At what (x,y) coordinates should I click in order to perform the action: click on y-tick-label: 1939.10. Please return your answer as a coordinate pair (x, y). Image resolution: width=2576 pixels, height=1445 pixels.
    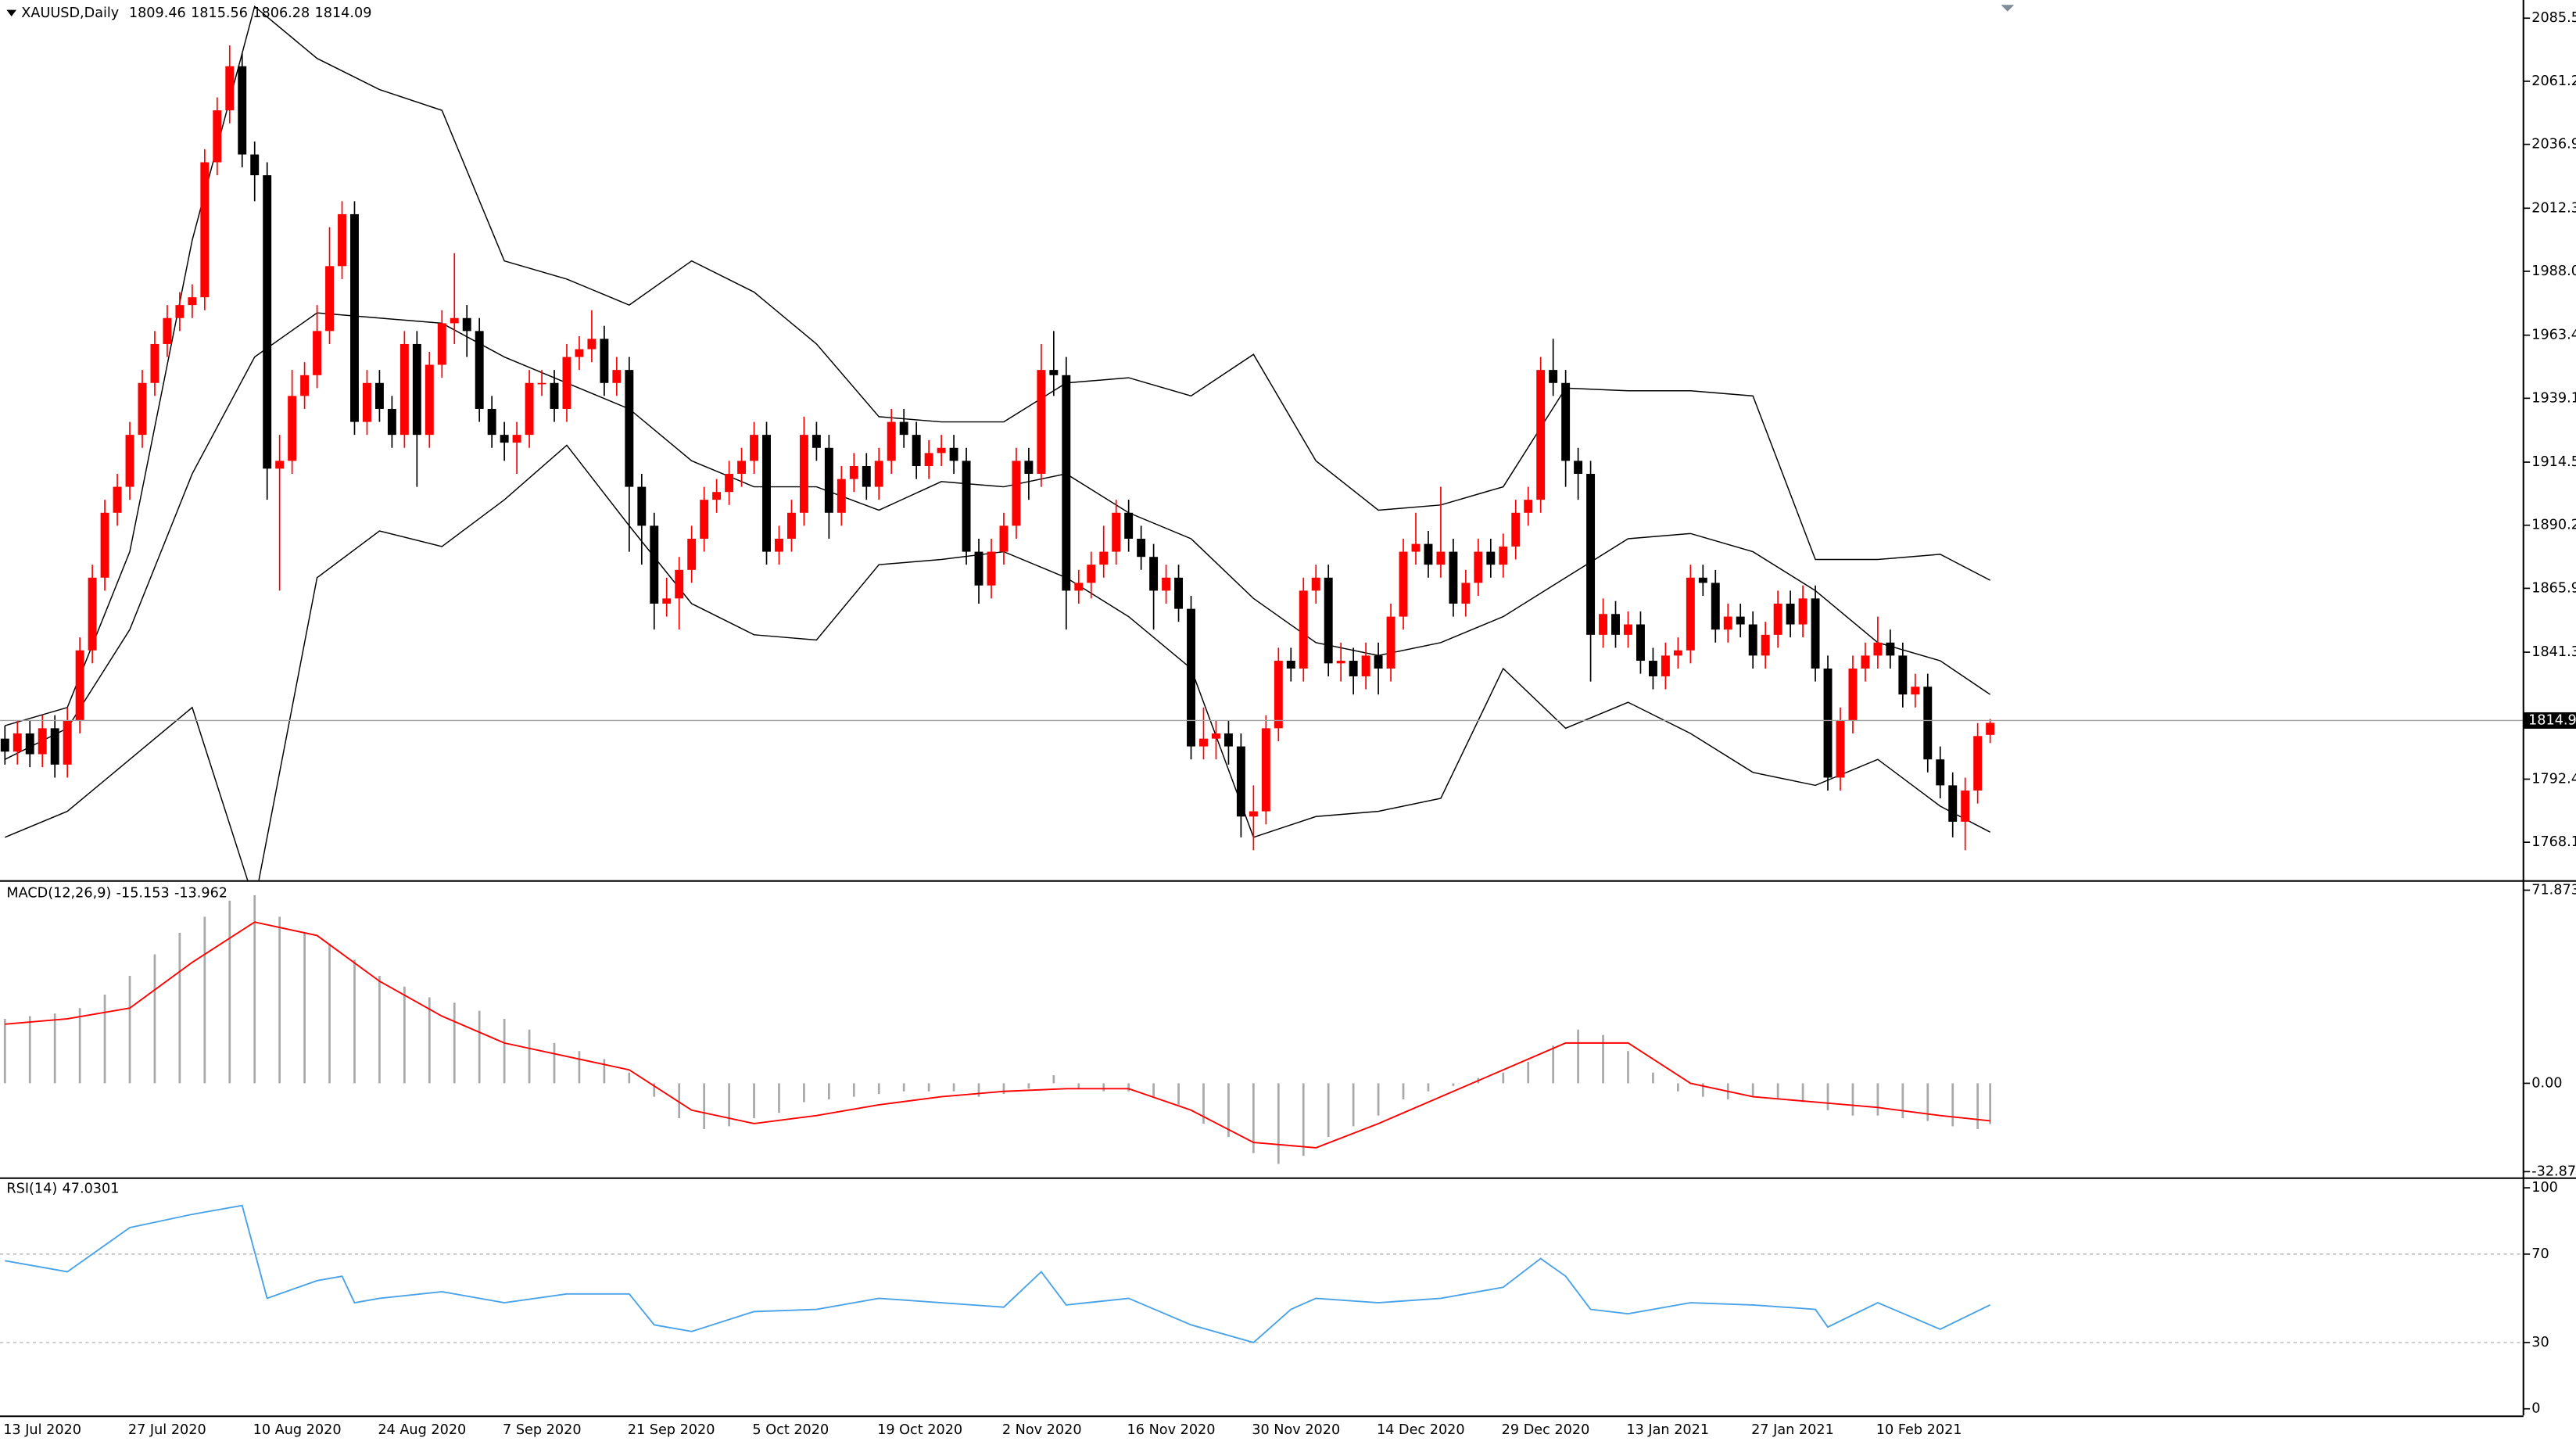
    Looking at the image, I should click on (2553, 398).